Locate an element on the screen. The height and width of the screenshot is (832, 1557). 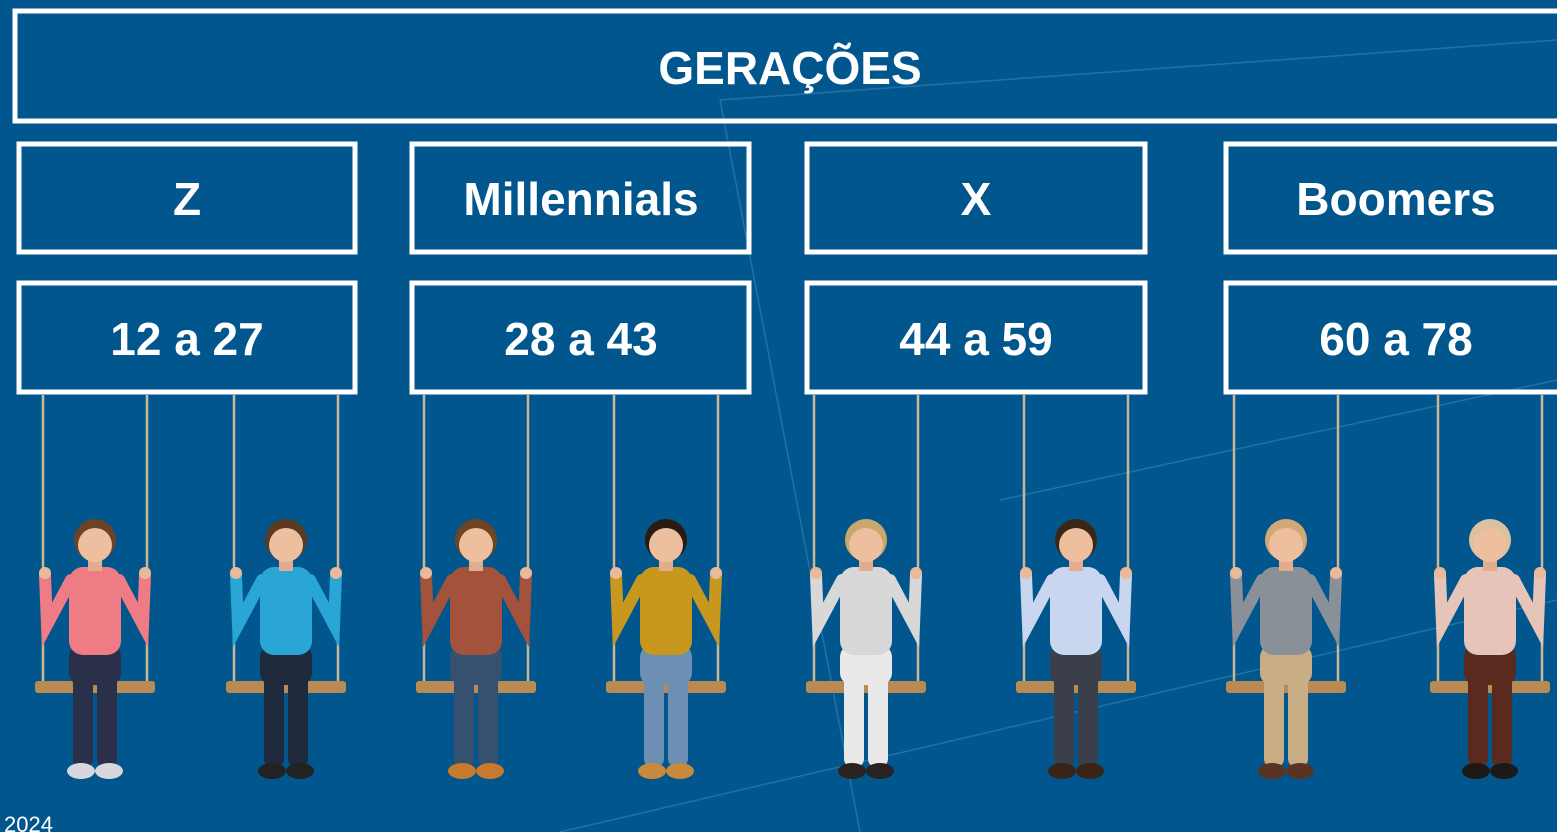
title-box is located at coordinates (784, 66).